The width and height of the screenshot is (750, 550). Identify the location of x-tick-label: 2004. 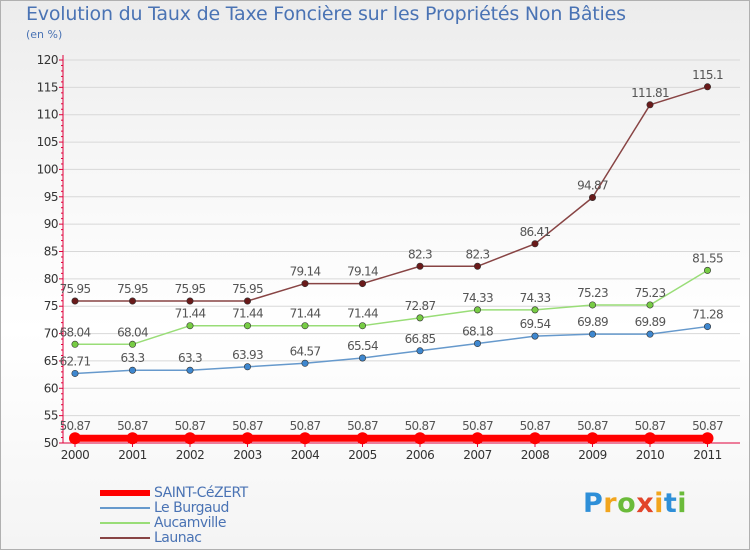
(305, 455).